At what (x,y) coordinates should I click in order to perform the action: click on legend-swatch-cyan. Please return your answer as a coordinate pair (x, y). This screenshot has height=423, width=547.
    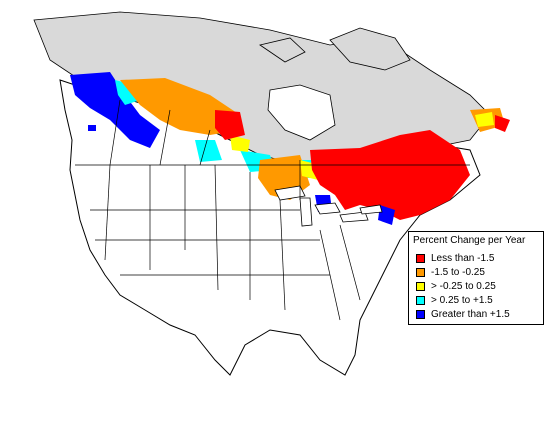
    Looking at the image, I should click on (420, 300).